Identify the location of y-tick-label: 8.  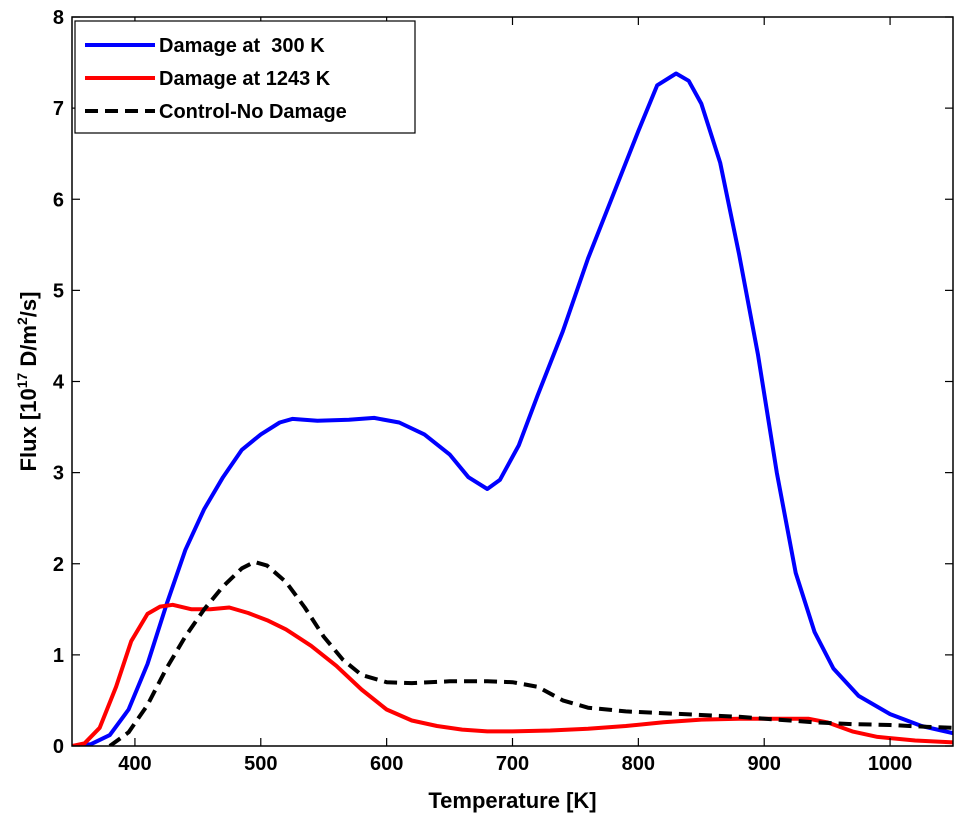
(58, 18).